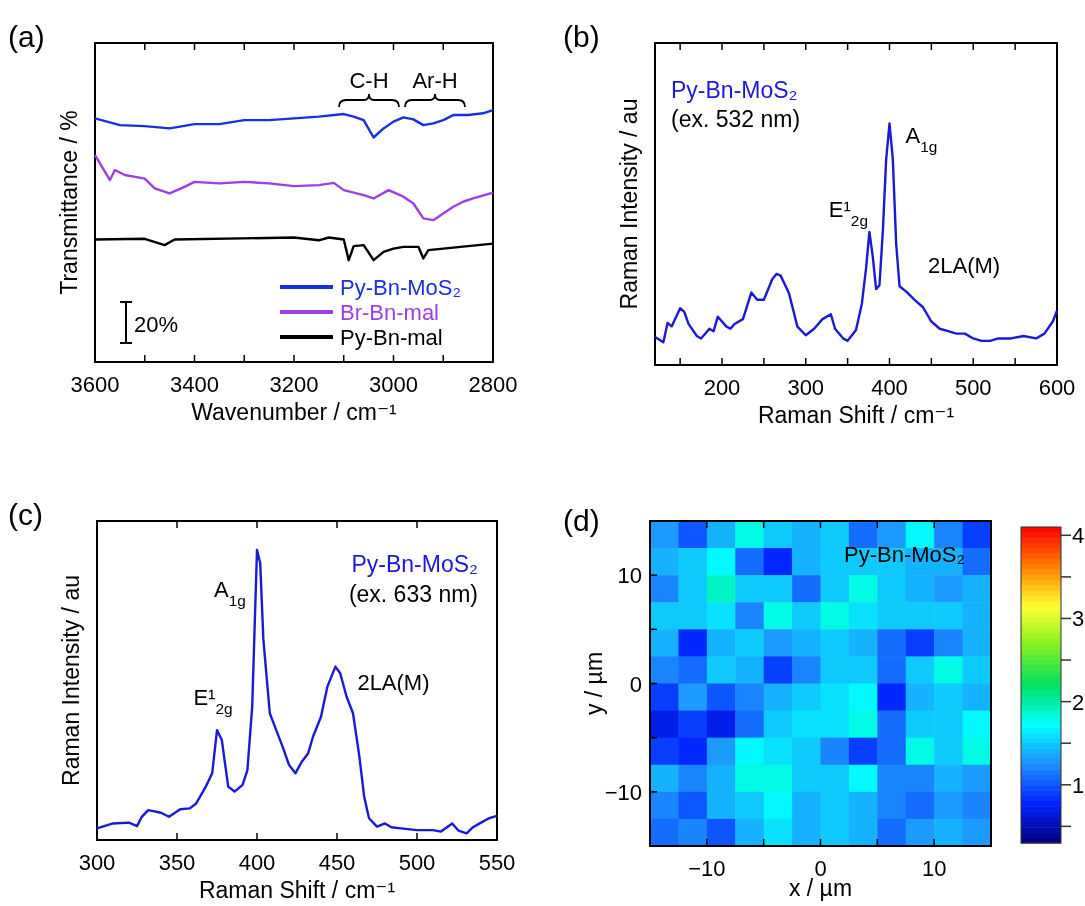 The width and height of the screenshot is (1085, 906). Describe the element at coordinates (25, 514) in the screenshot. I see `chart-title: (c)` at that location.